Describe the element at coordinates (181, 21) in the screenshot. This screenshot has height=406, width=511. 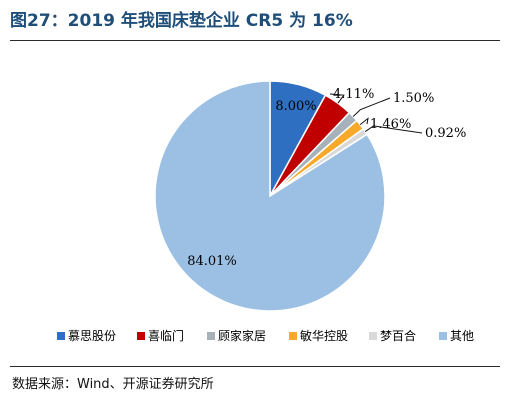
I see `chart-title: 图27：2019 年我国床垫企业 CR5 为 16%` at that location.